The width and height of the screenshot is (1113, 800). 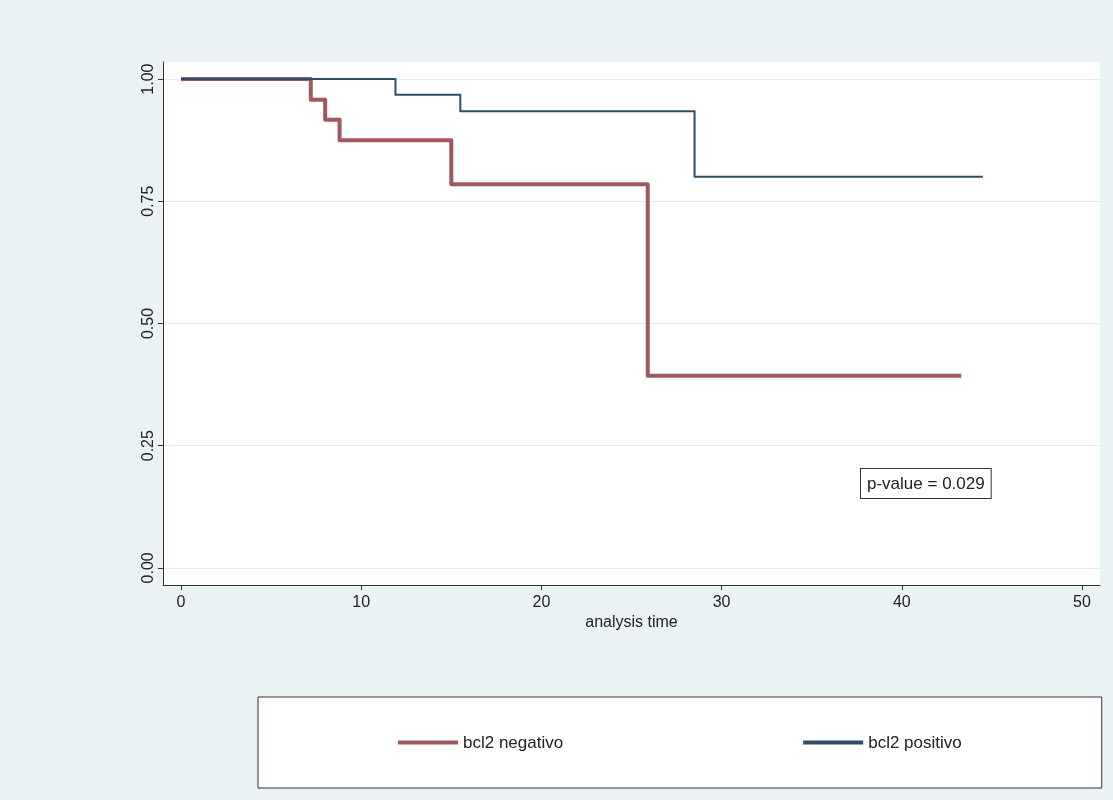 I want to click on legend-label: bcl2 negativo, so click(x=513, y=742).